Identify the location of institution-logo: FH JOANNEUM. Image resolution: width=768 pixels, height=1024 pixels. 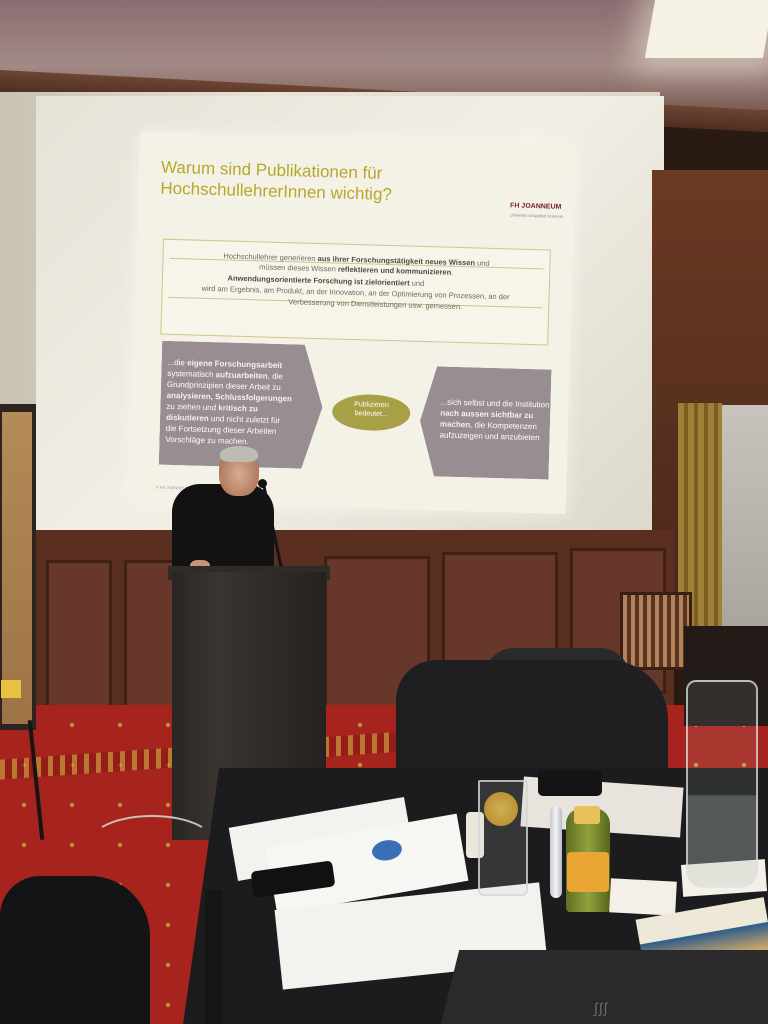
(535, 206).